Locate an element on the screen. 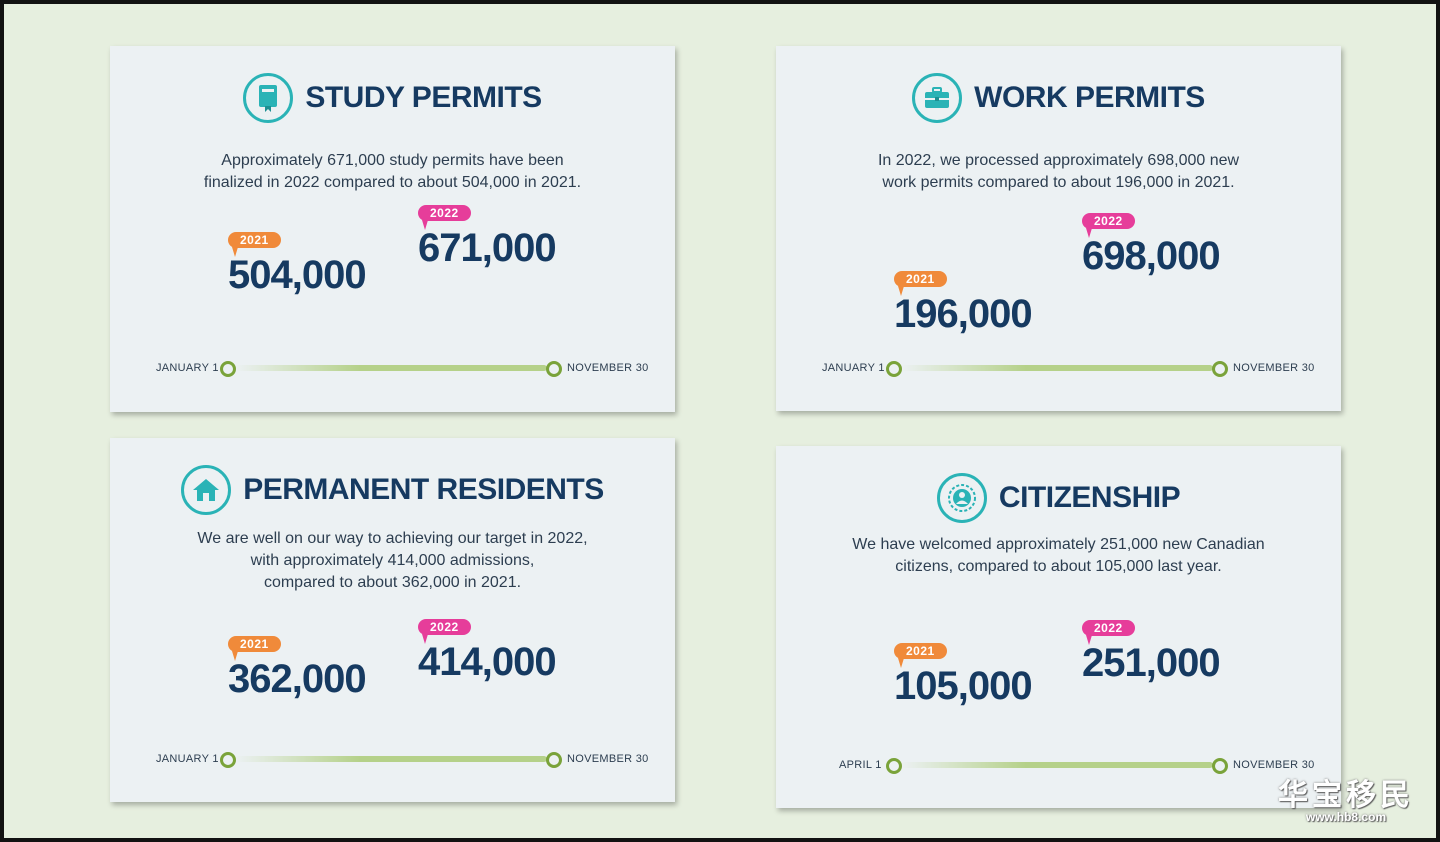  watermark-text: 华宝移民 is located at coordinates (1346, 795).